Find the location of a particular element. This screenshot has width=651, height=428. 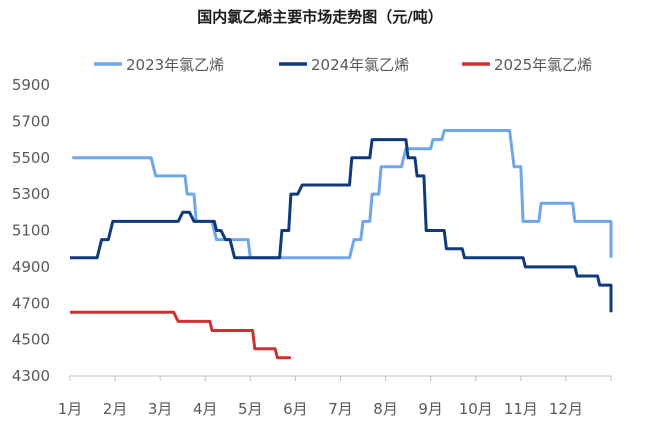

y-tick-label: 5900 is located at coordinates (31, 85).